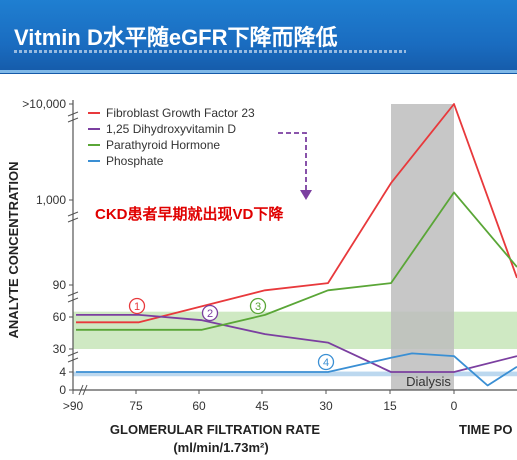 Image resolution: width=517 pixels, height=460 pixels. Describe the element at coordinates (296, 343) in the screenshot. I see `series-line-vitd` at that location.